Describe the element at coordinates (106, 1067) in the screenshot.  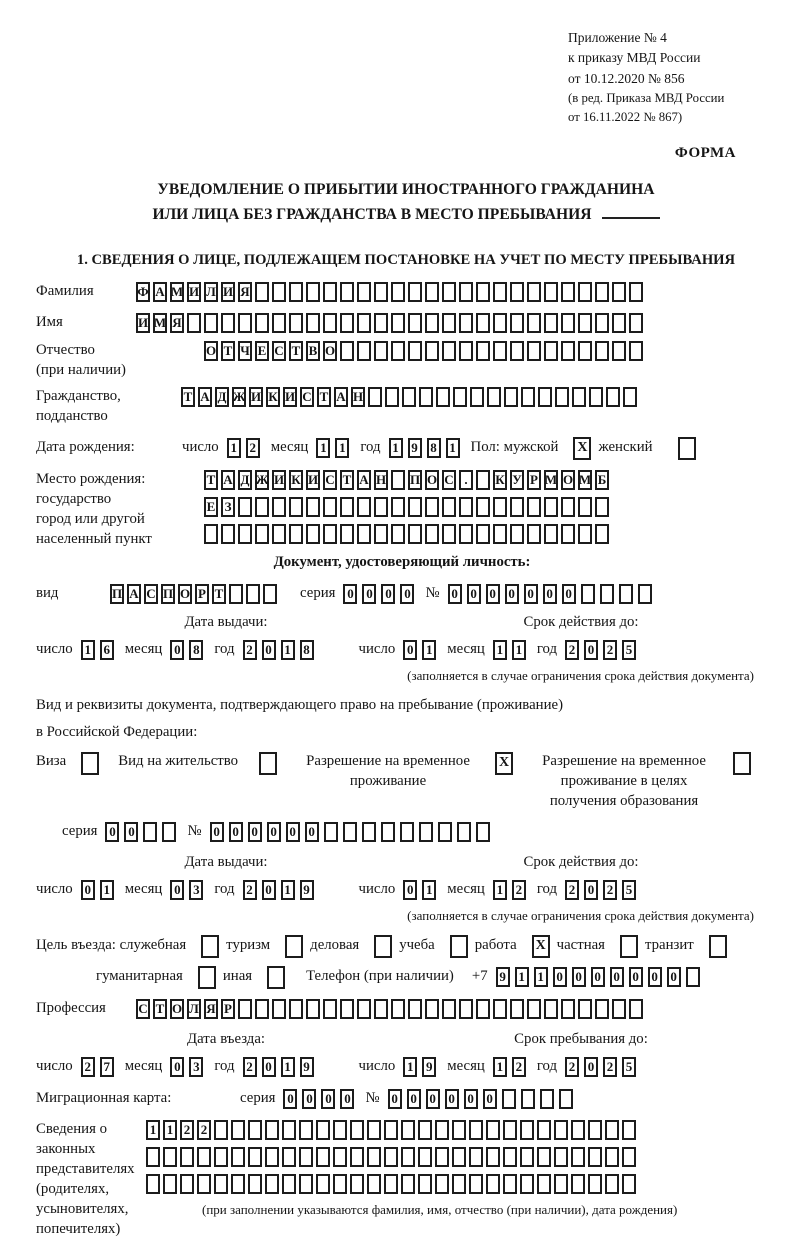
I see `char-box: 7` at that location.